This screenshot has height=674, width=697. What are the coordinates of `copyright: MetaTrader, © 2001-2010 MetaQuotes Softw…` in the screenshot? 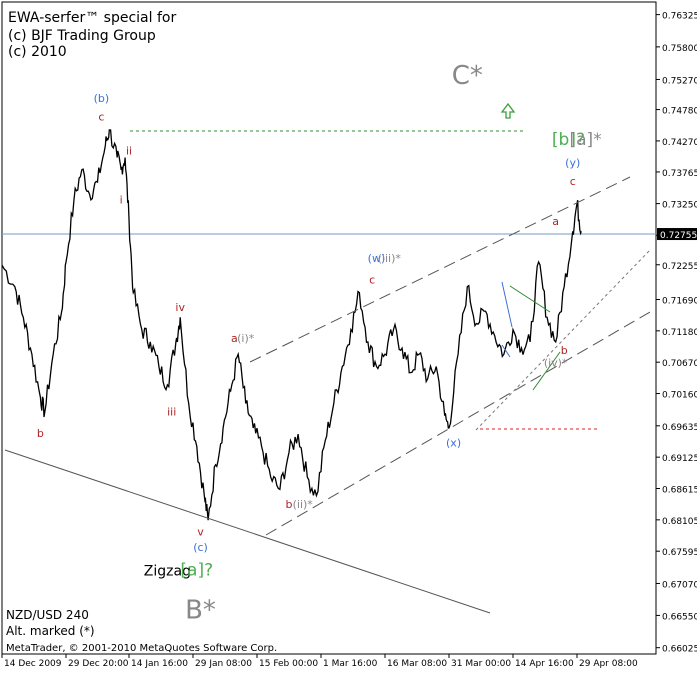 It's located at (141, 648).